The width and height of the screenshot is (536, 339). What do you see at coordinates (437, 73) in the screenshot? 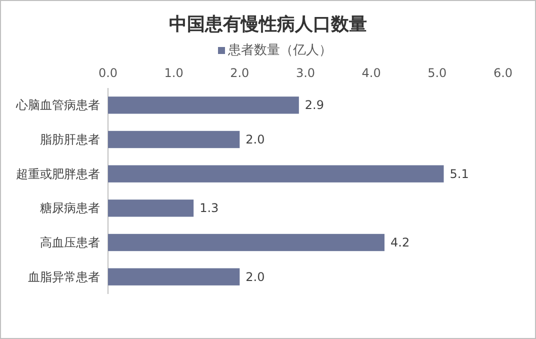
I see `x-tick-label: 5.0` at bounding box center [437, 73].